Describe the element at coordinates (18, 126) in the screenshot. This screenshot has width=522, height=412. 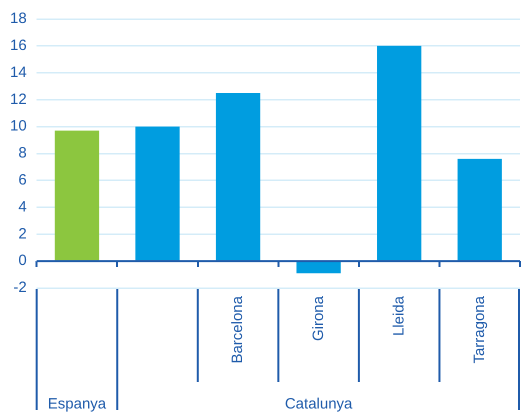
I see `y-tick-label: 10` at that location.